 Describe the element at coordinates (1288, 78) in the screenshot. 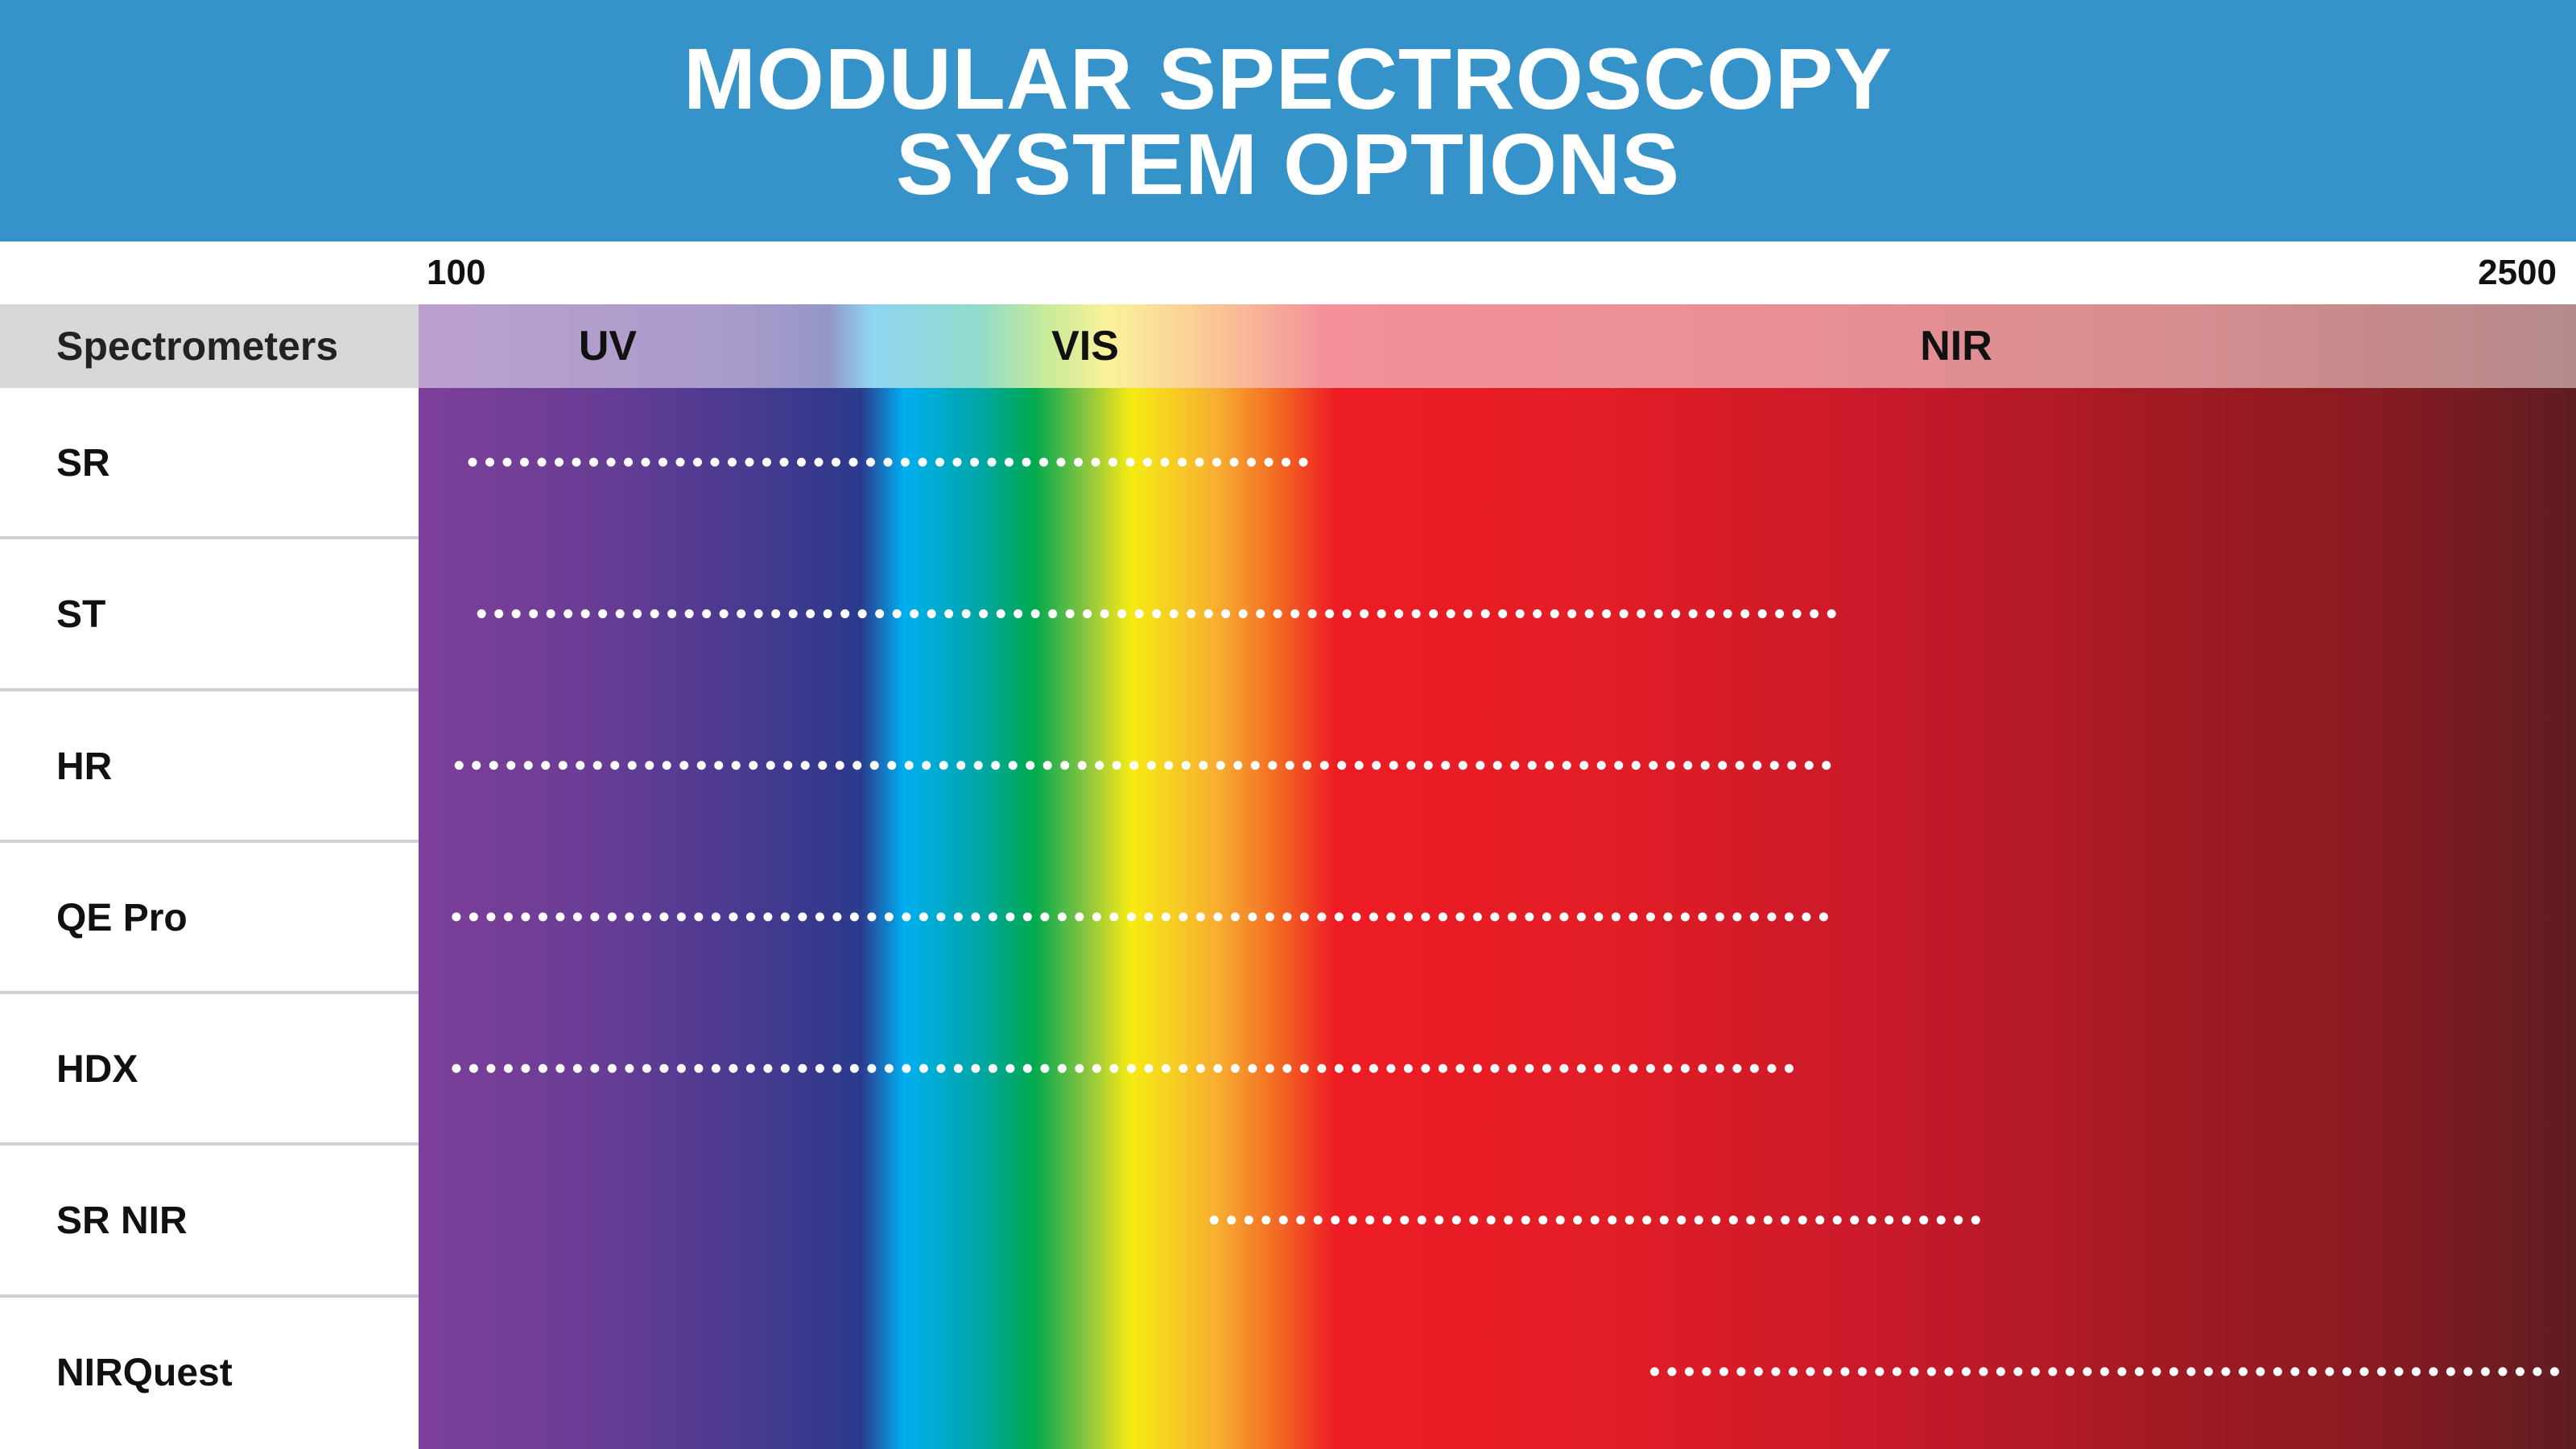

I see `chart-title-line-1: MODULAR SPECTROSCOPY` at that location.